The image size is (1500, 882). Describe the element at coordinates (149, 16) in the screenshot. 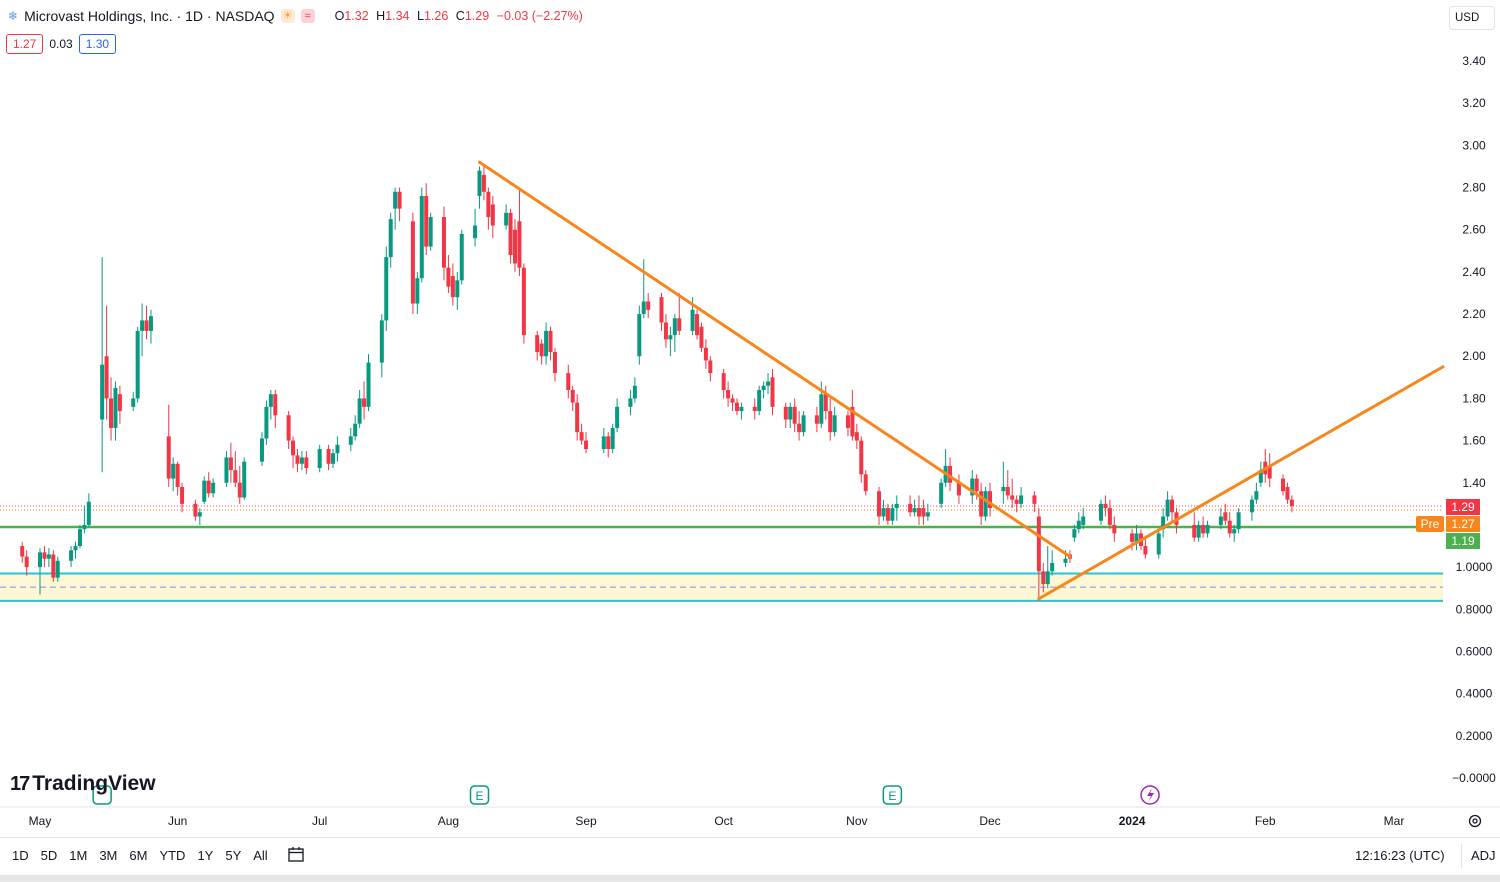

I see `symbol-title: Microvast Holdings, Inc. · 1D · NASDAQ` at that location.